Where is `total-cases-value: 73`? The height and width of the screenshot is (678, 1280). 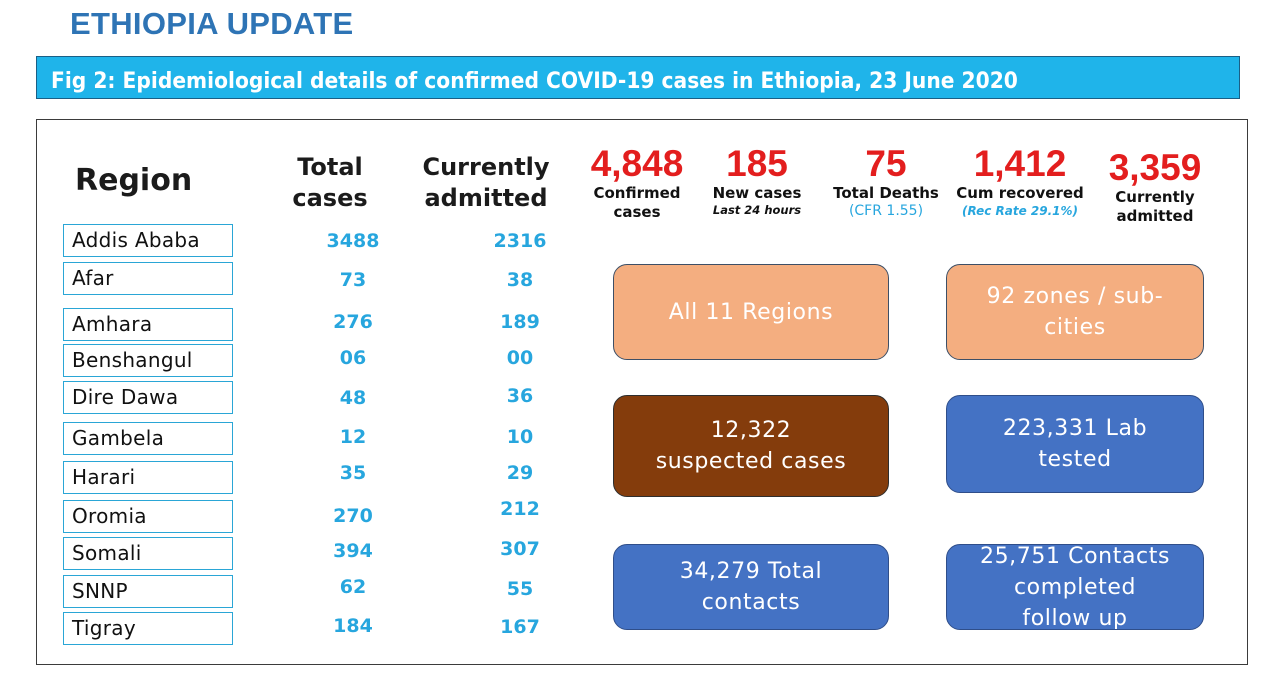
total-cases-value: 73 is located at coordinates (353, 280).